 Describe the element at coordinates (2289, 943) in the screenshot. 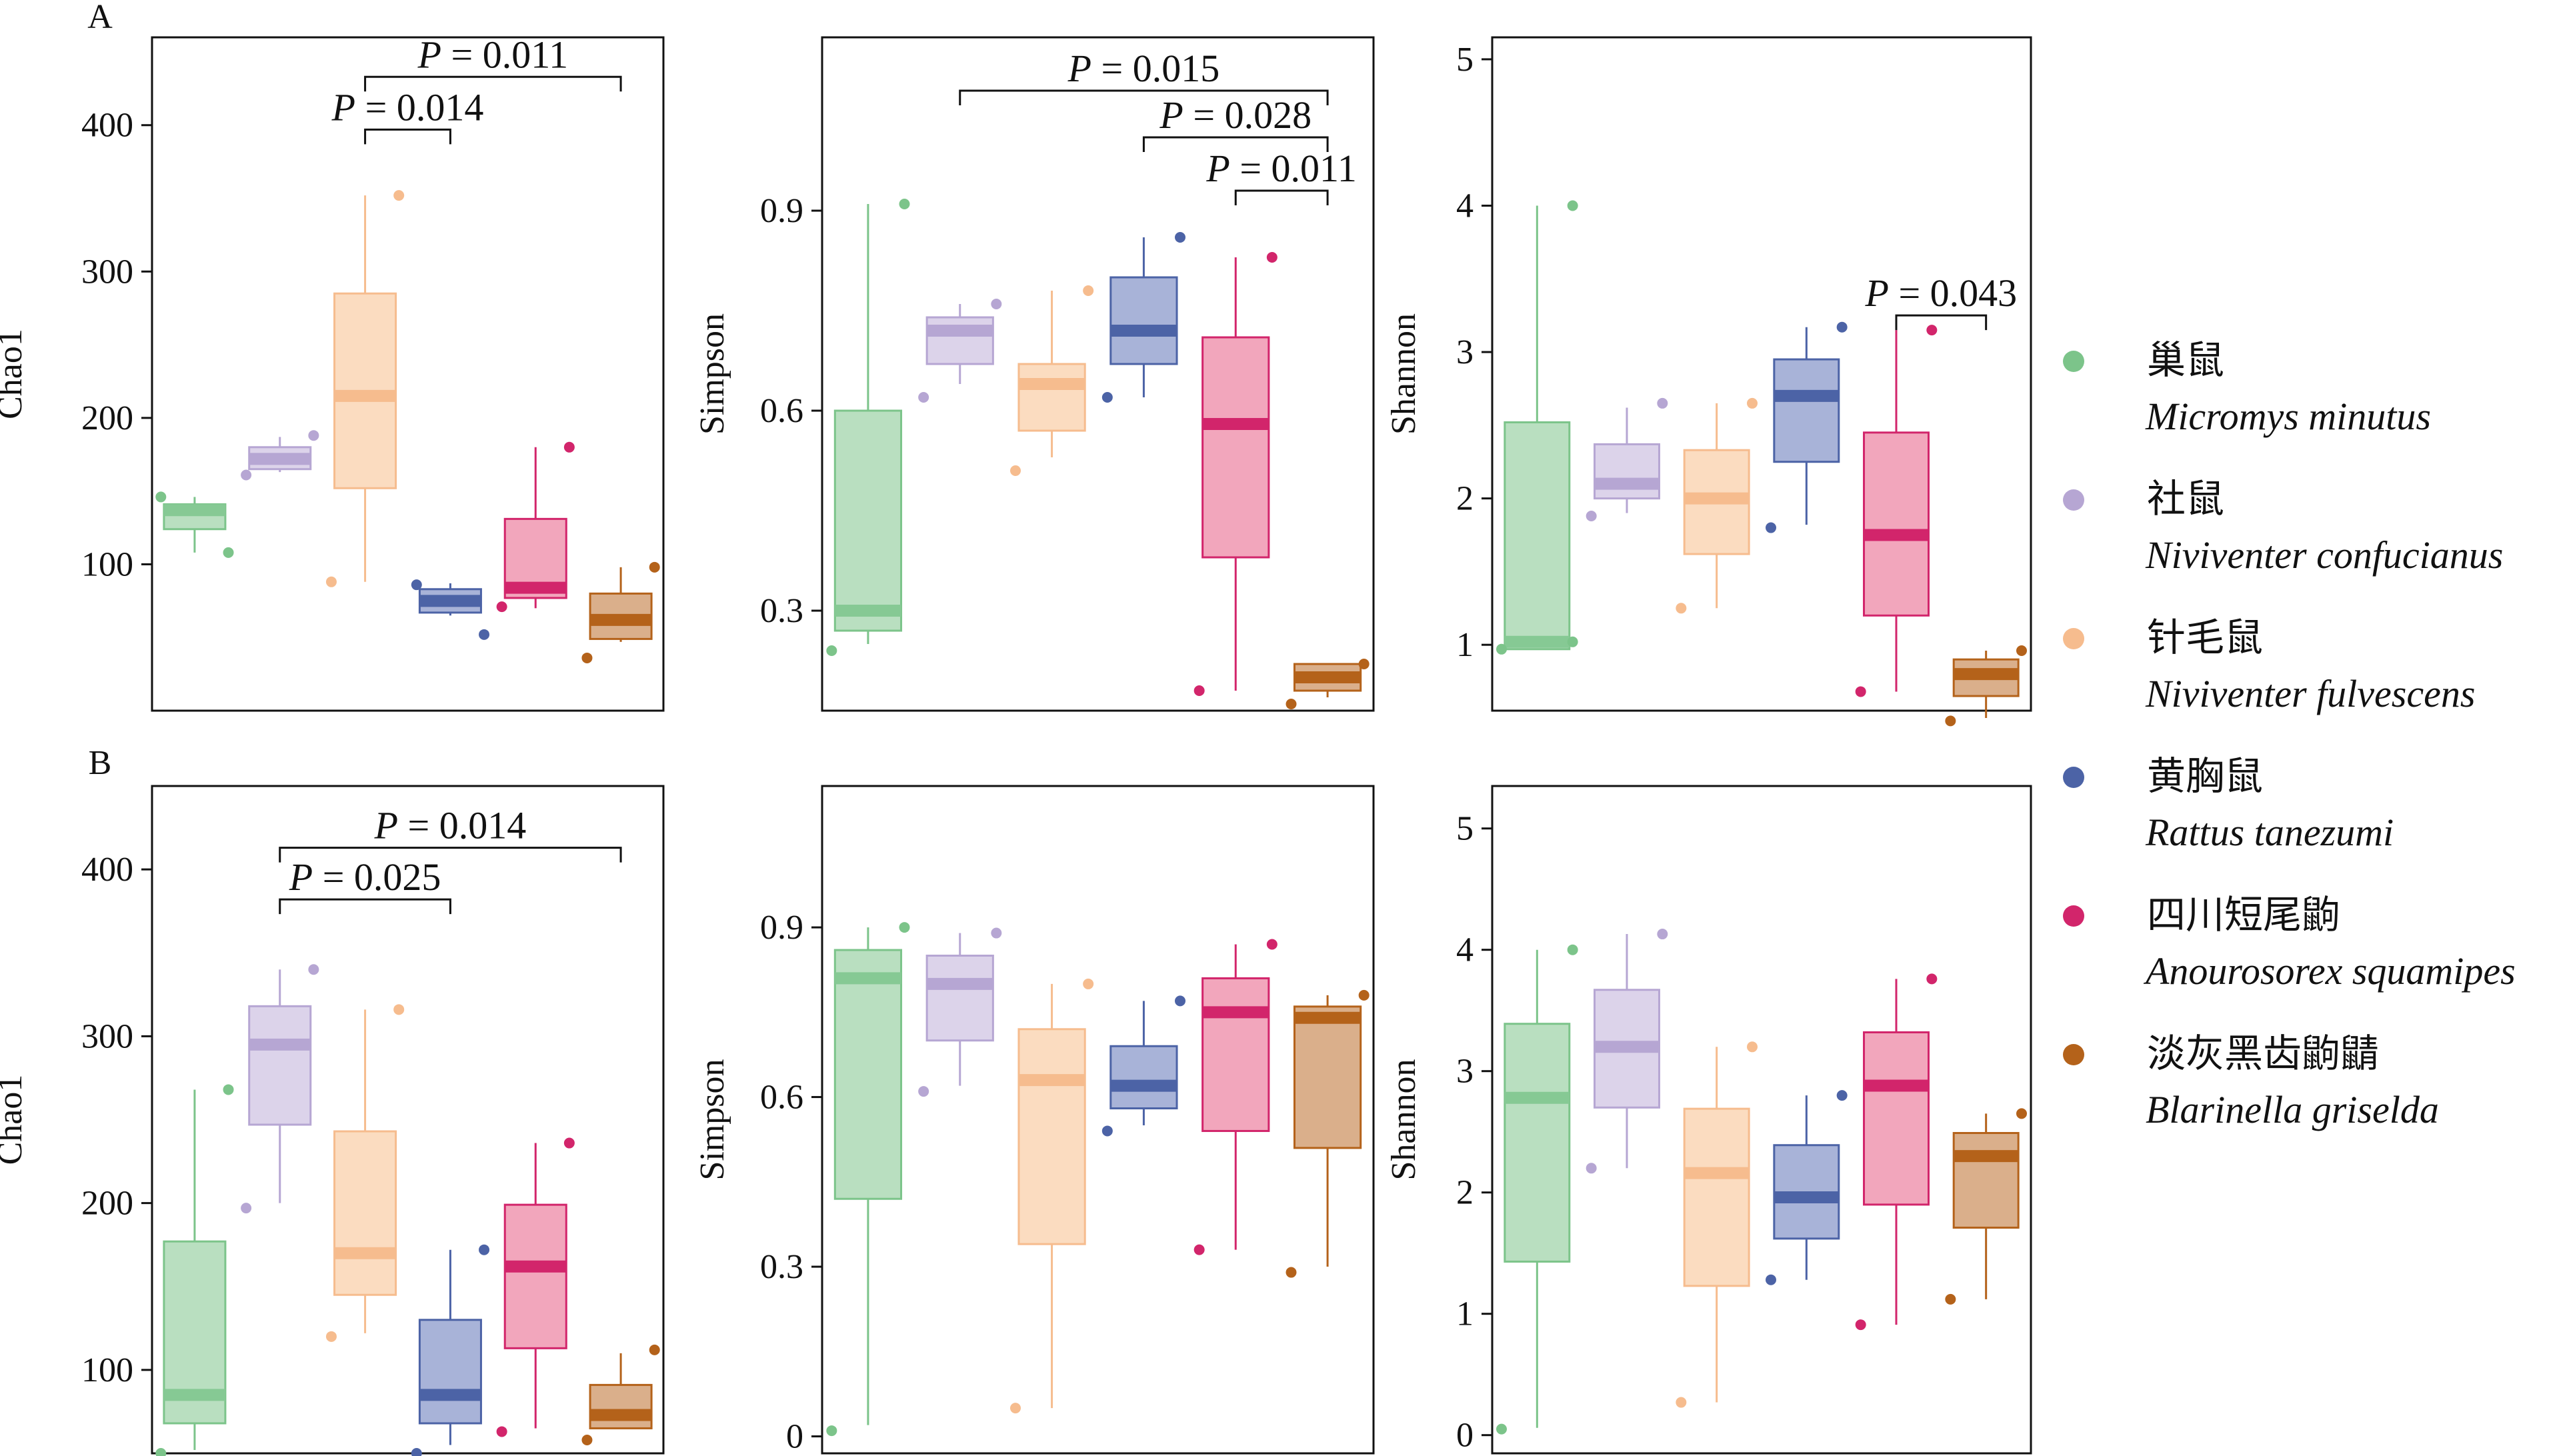

I see `legend-item-g5: 四川短尾鼩 Anourosorex squamipes` at that location.